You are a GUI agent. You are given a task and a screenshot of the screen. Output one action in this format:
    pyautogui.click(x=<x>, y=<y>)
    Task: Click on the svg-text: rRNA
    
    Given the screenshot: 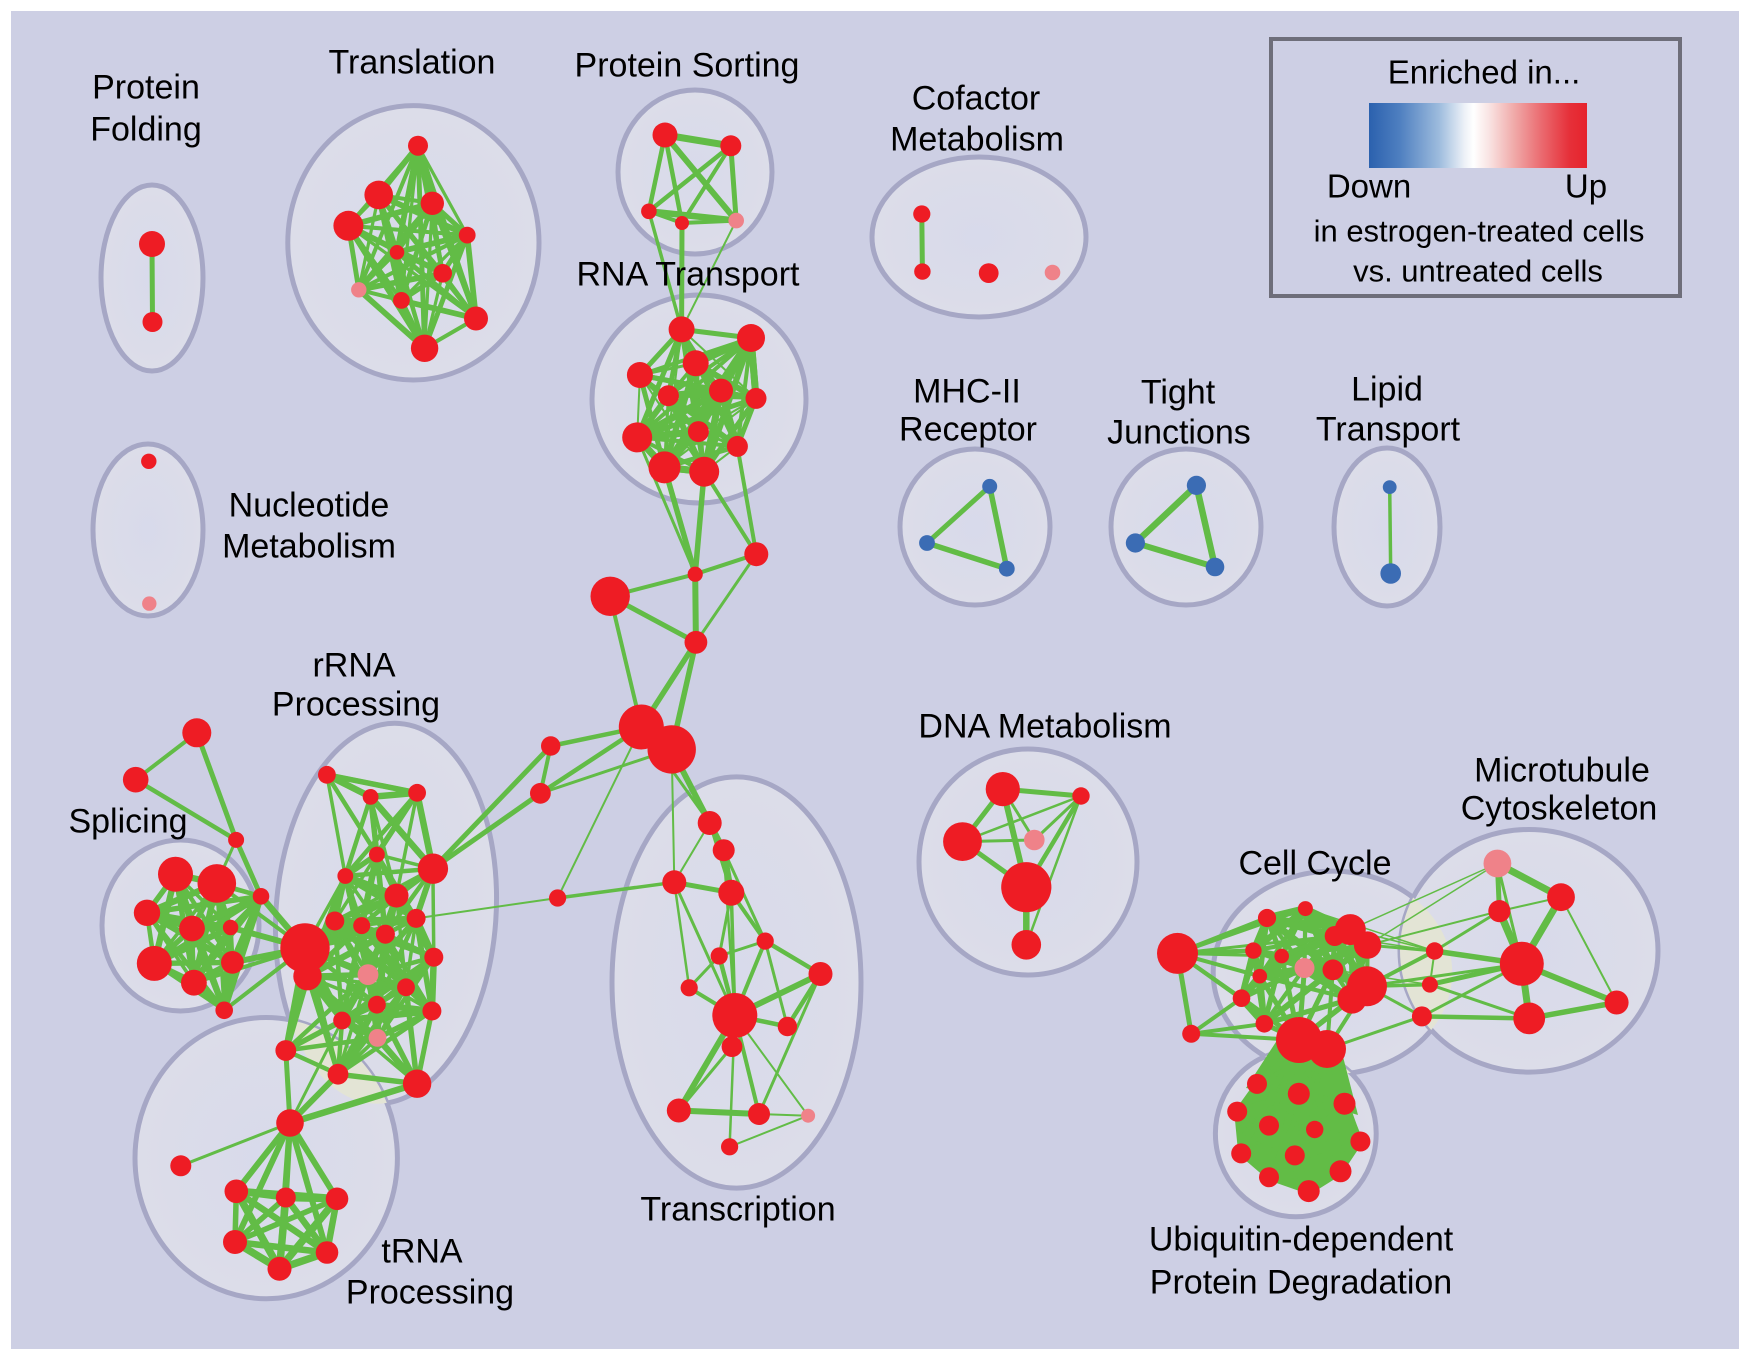 What is the action you would take?
    pyautogui.click(x=353, y=666)
    